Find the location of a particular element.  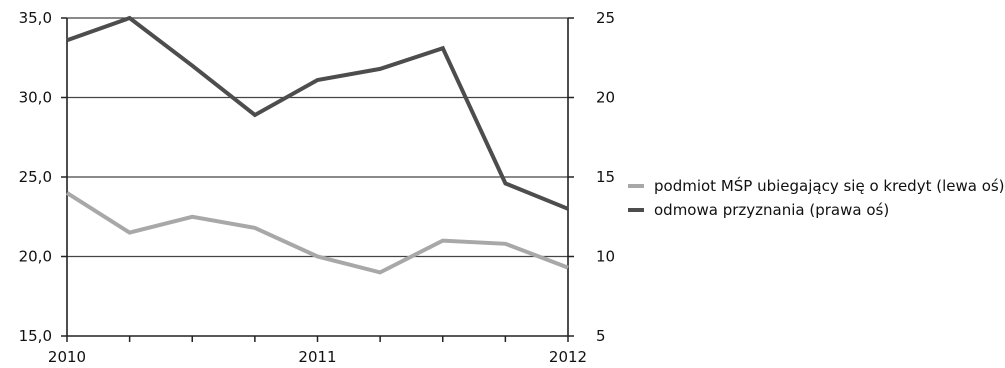

x-axis-tick-label: 2010 is located at coordinates (67, 357).